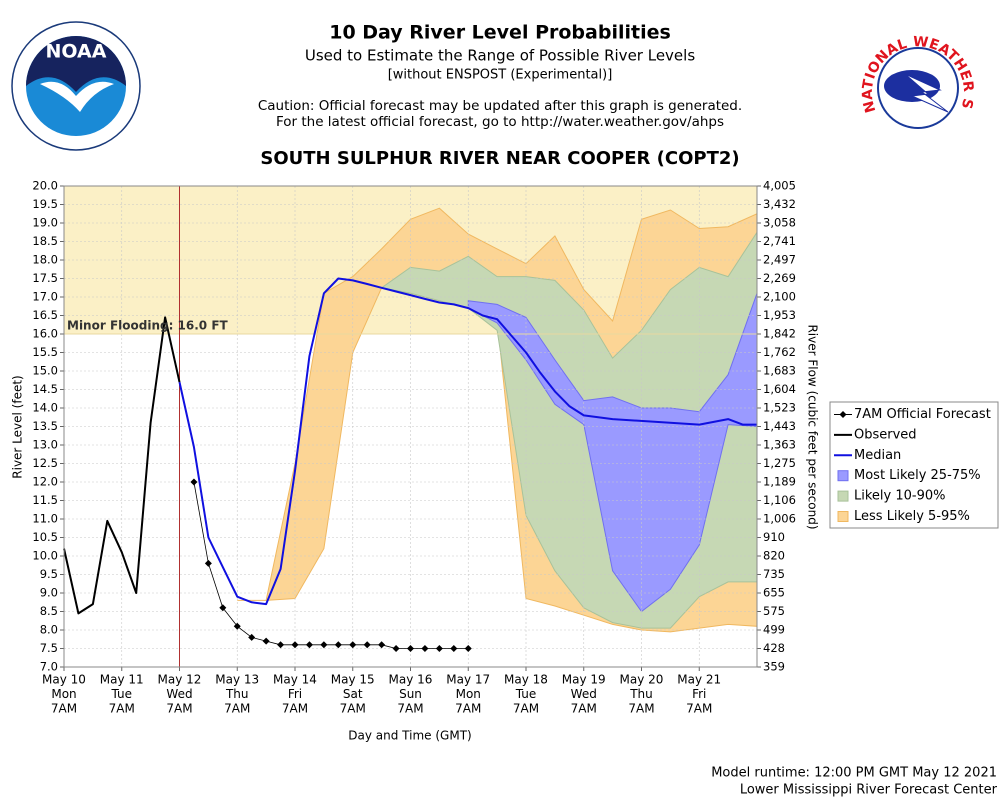 This screenshot has width=1000, height=804. I want to click on y-tick-label: 14.5, so click(45, 389).